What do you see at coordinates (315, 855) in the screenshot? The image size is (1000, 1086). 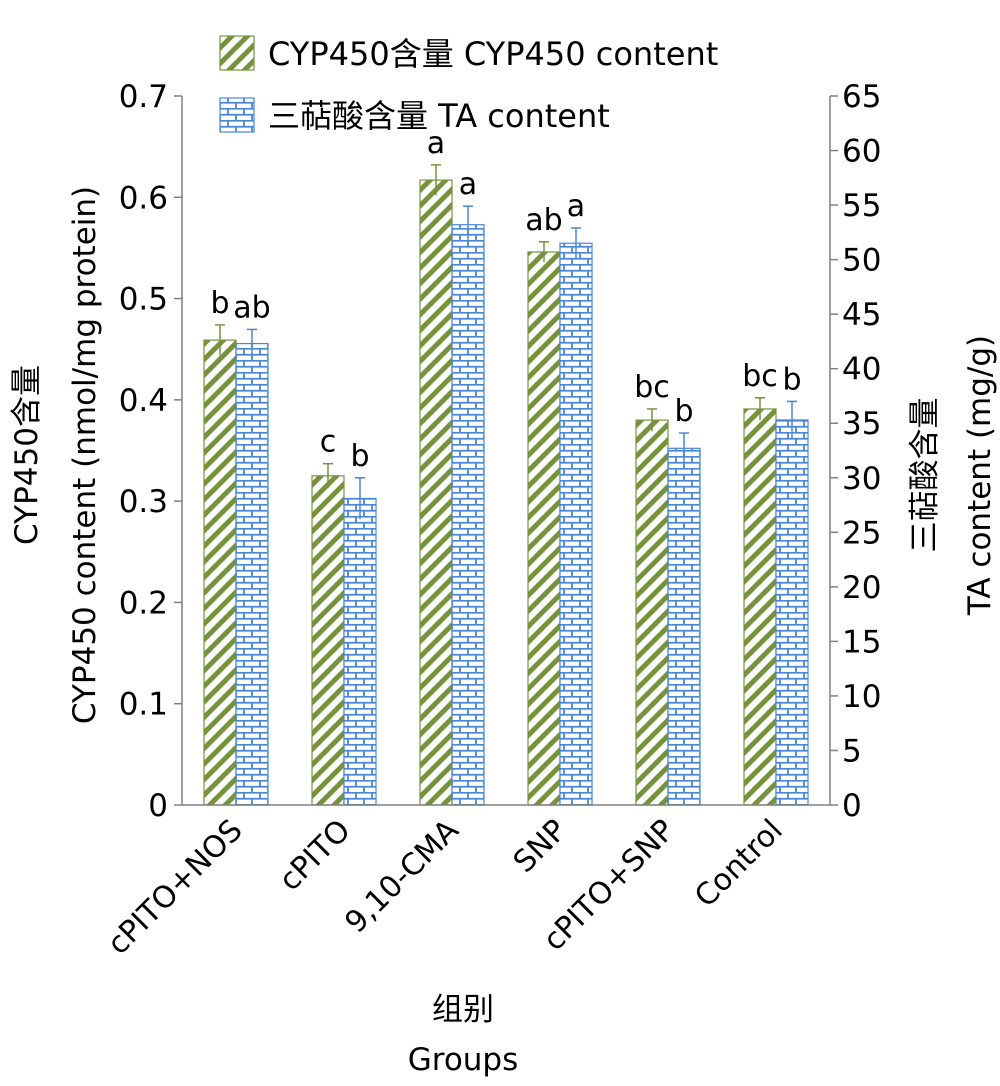 I see `x-tick-label: cPITO` at bounding box center [315, 855].